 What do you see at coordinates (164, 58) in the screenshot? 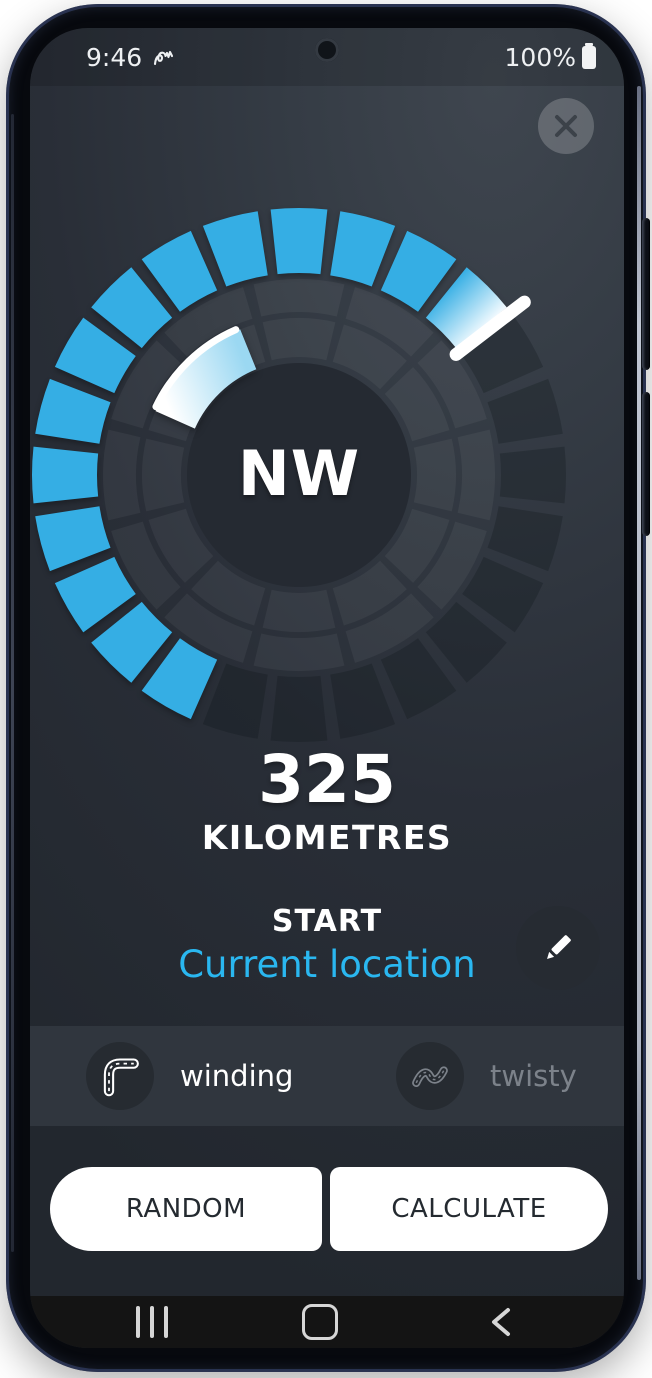
I see `twisty-road-notification-icon` at bounding box center [164, 58].